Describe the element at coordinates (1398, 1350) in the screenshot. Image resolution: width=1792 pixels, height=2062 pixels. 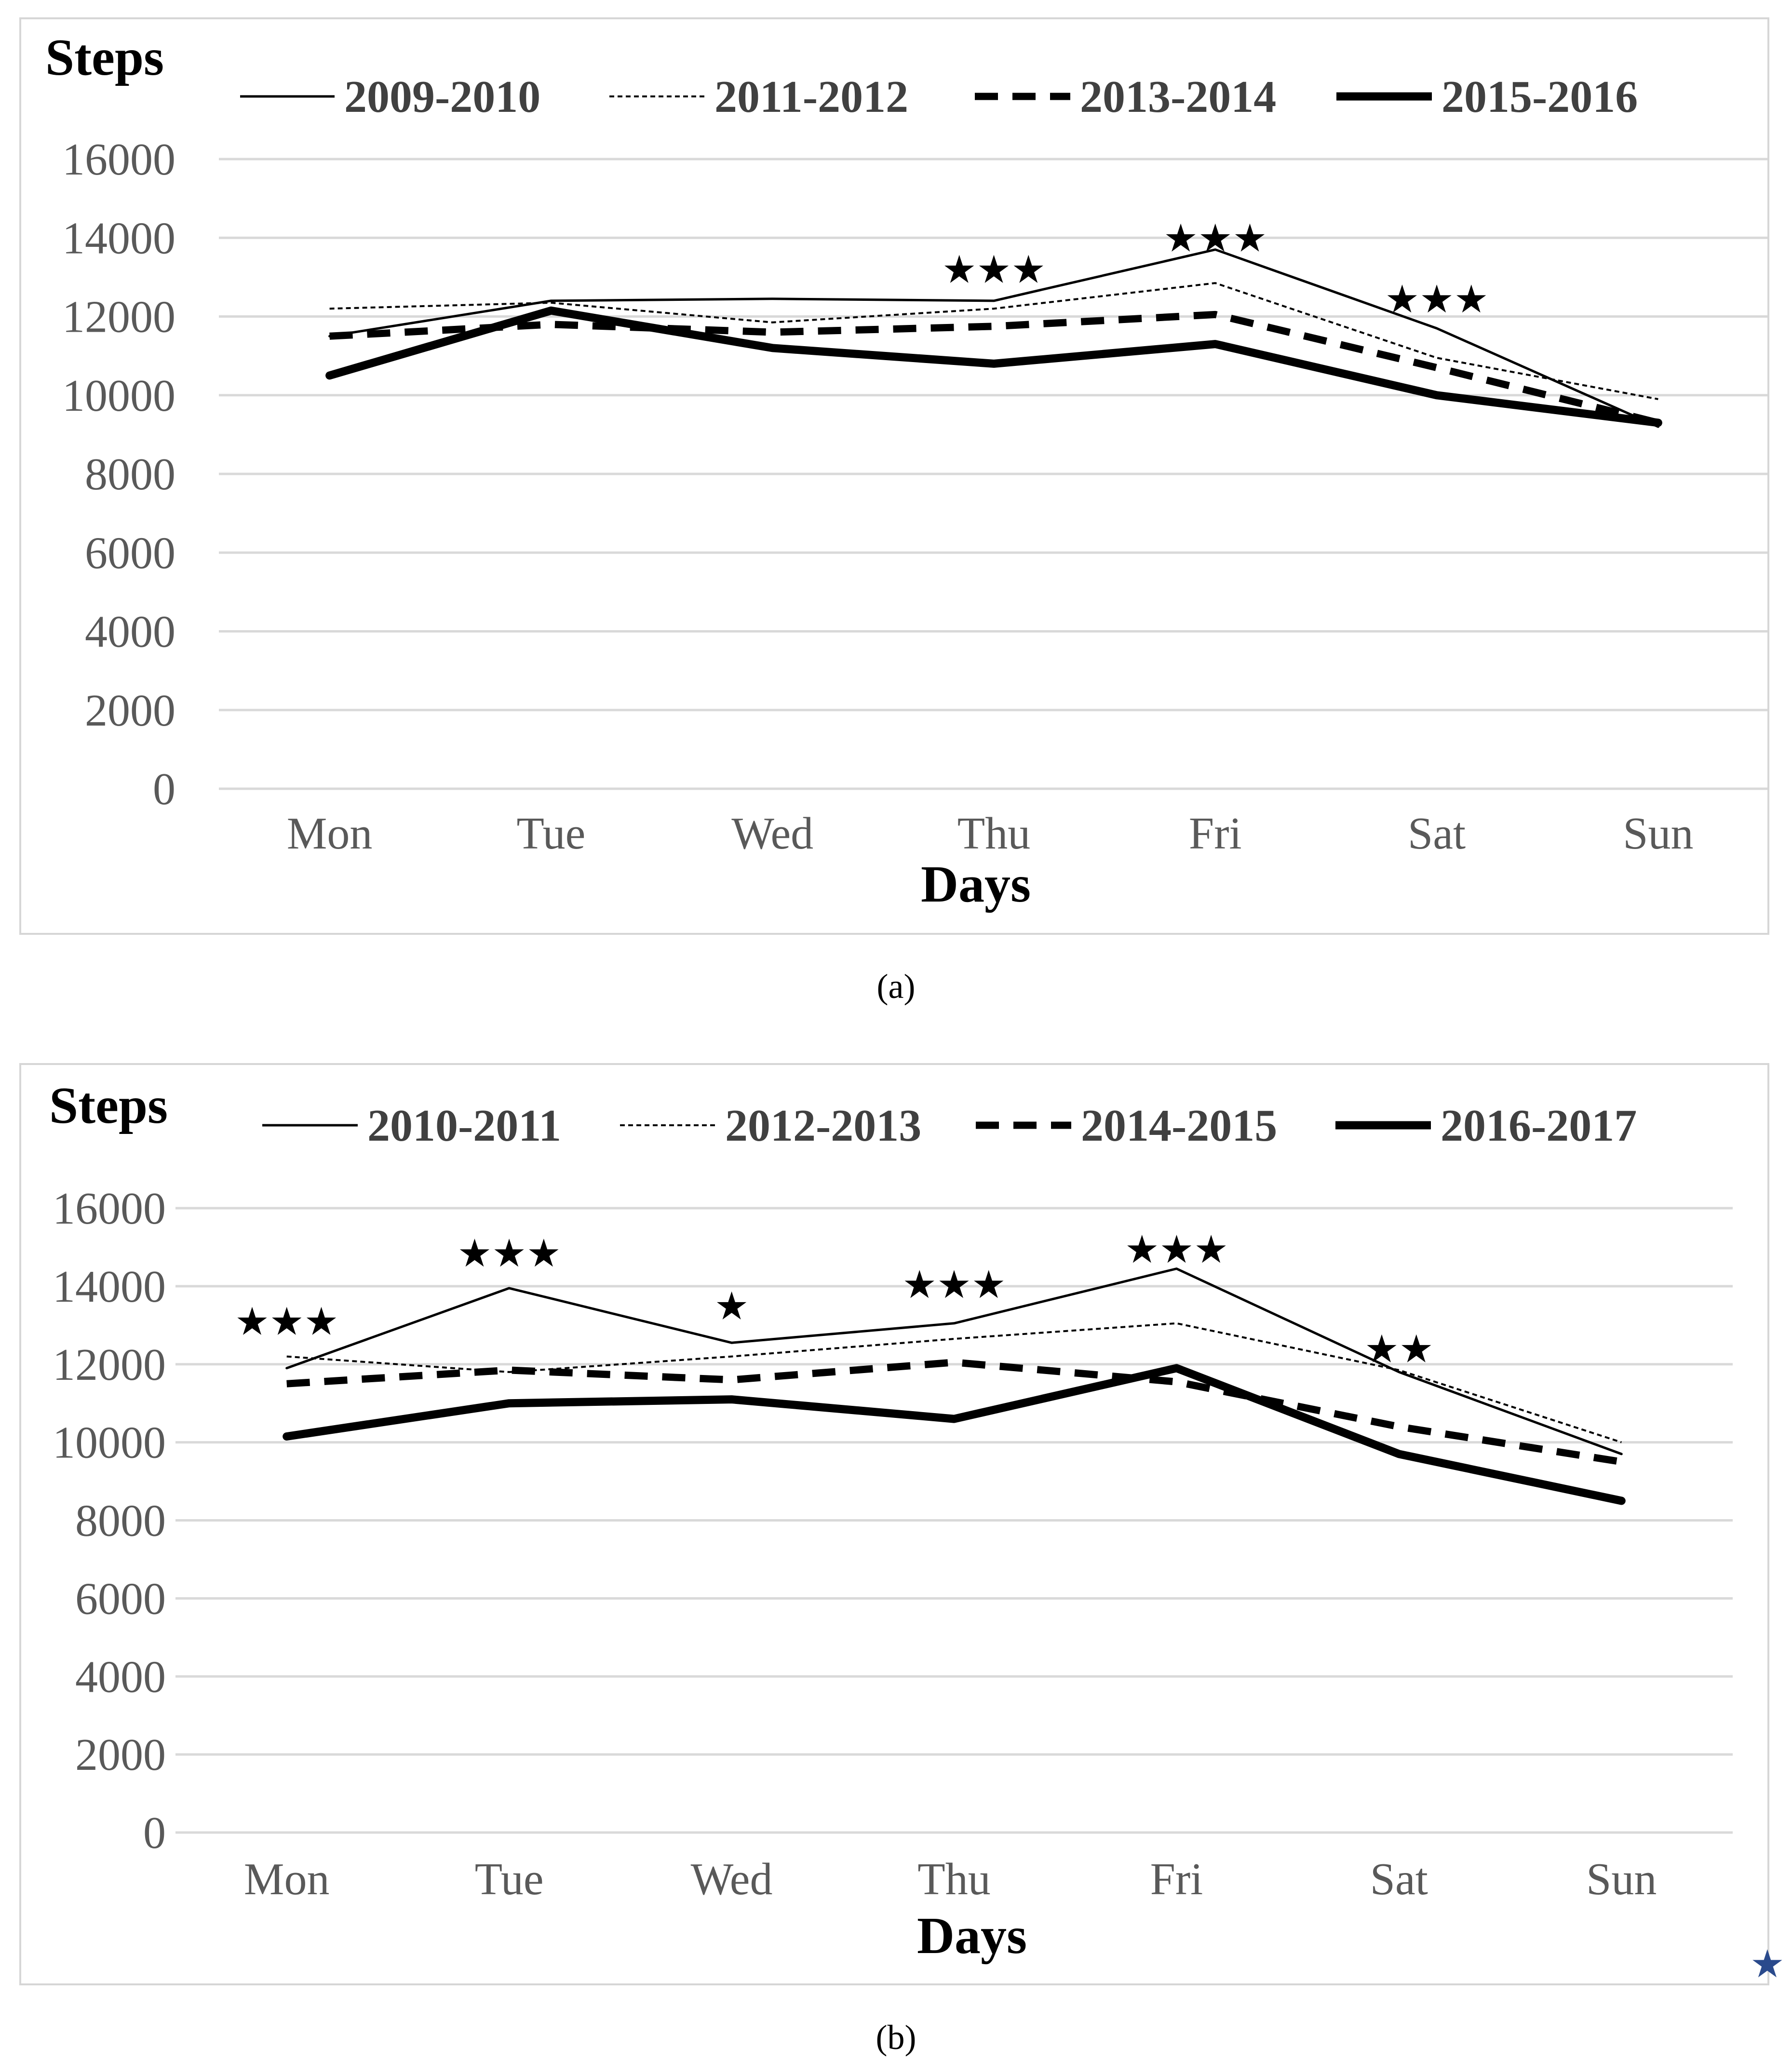
I see `significance-stars: ★★` at that location.